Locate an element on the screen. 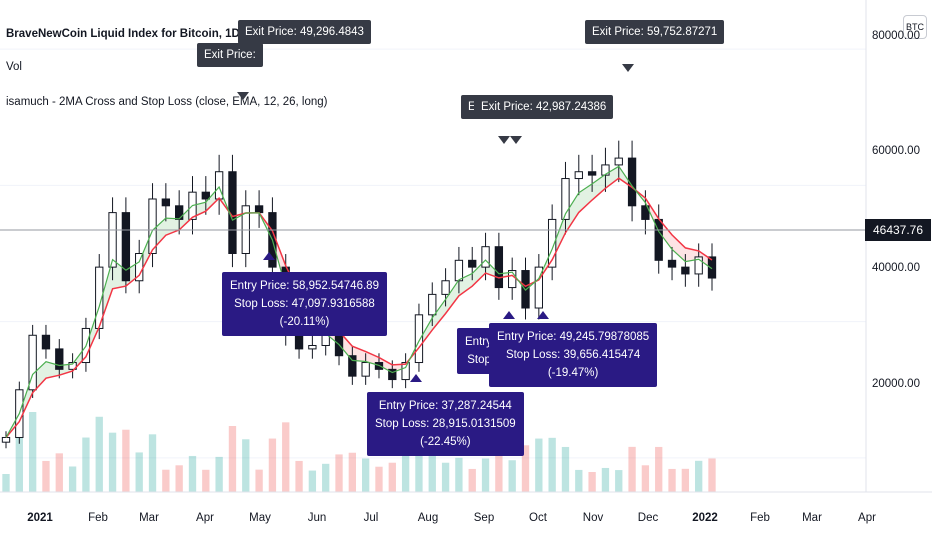 This screenshot has height=550, width=932. price-axis-label: 20000.00 is located at coordinates (896, 384).